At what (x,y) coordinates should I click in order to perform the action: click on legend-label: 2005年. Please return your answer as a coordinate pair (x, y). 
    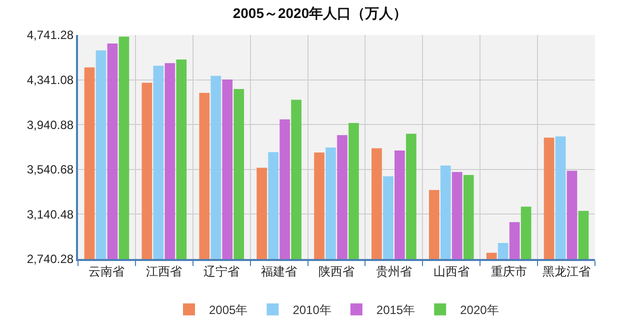
    Looking at the image, I should click on (228, 310).